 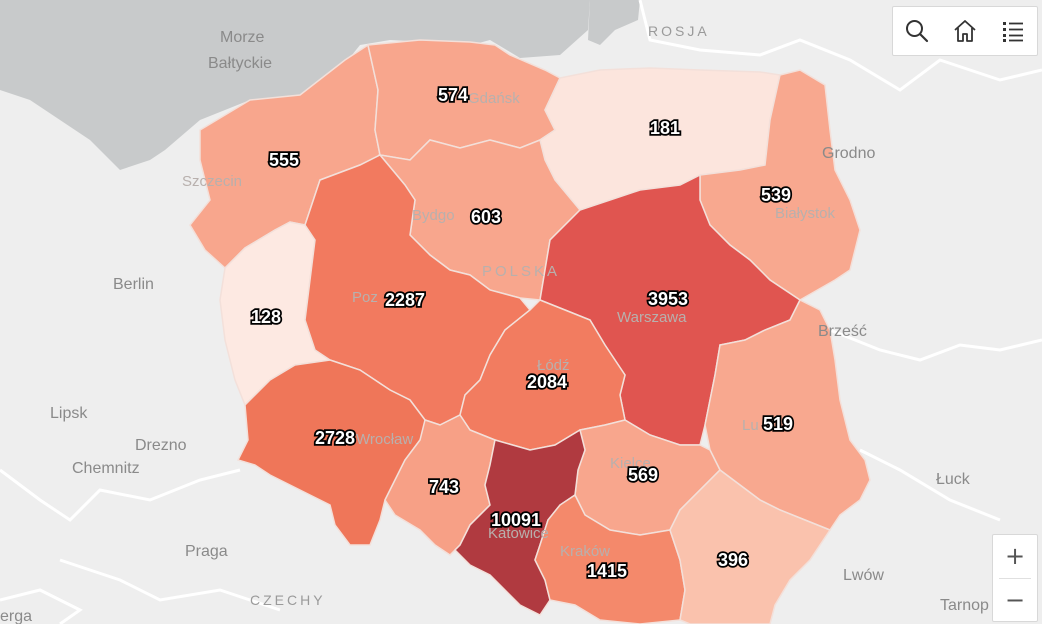 What do you see at coordinates (1015, 556) in the screenshot?
I see `zoom-in-button: +` at bounding box center [1015, 556].